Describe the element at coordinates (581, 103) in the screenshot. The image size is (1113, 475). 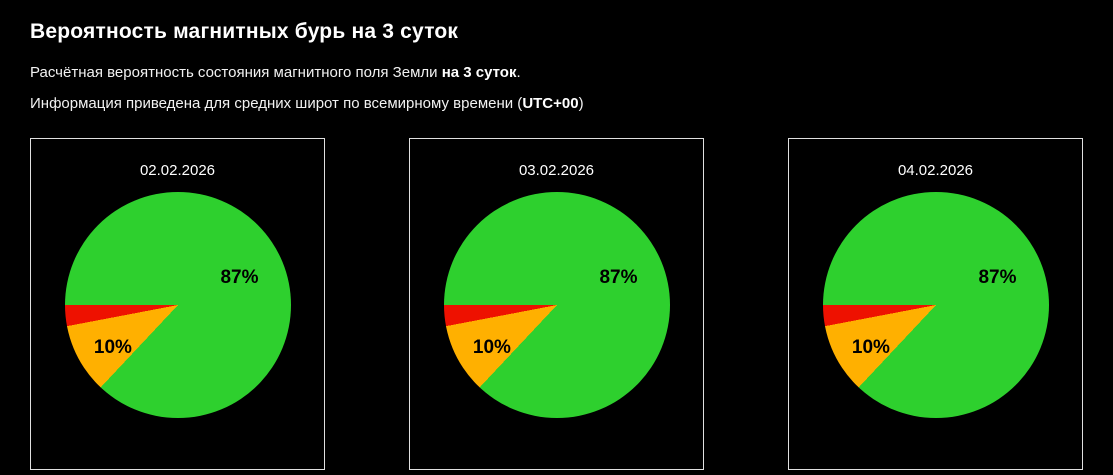
I see `info-suffix: )` at that location.